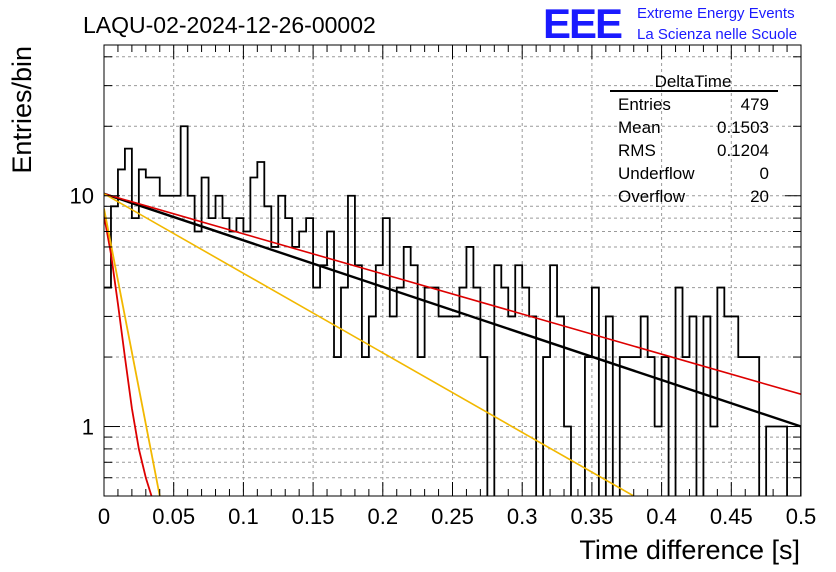 The width and height of the screenshot is (836, 572). What do you see at coordinates (243, 516) in the screenshot?
I see `x-tick-label: 0.1` at bounding box center [243, 516].